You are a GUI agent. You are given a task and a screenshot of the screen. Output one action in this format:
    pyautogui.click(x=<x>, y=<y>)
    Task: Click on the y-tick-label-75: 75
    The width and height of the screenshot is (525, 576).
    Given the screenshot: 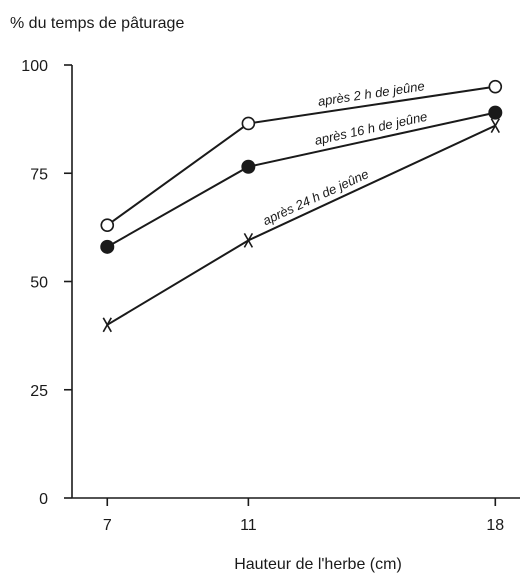 What is the action you would take?
    pyautogui.click(x=39, y=174)
    